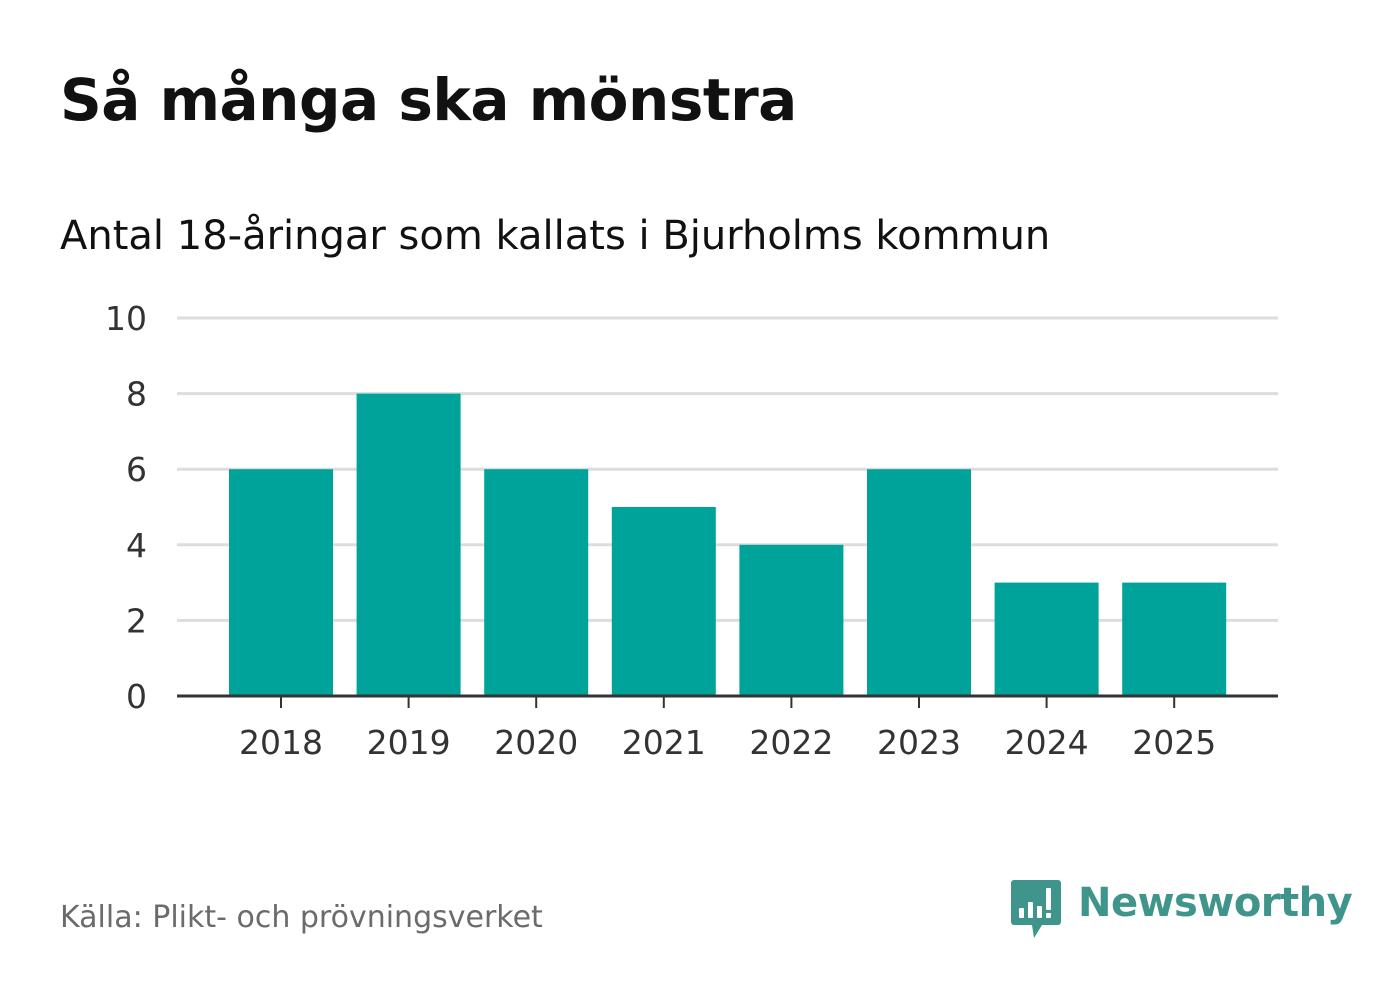 The width and height of the screenshot is (1382, 999). What do you see at coordinates (663, 601) in the screenshot?
I see `bar-2021` at bounding box center [663, 601].